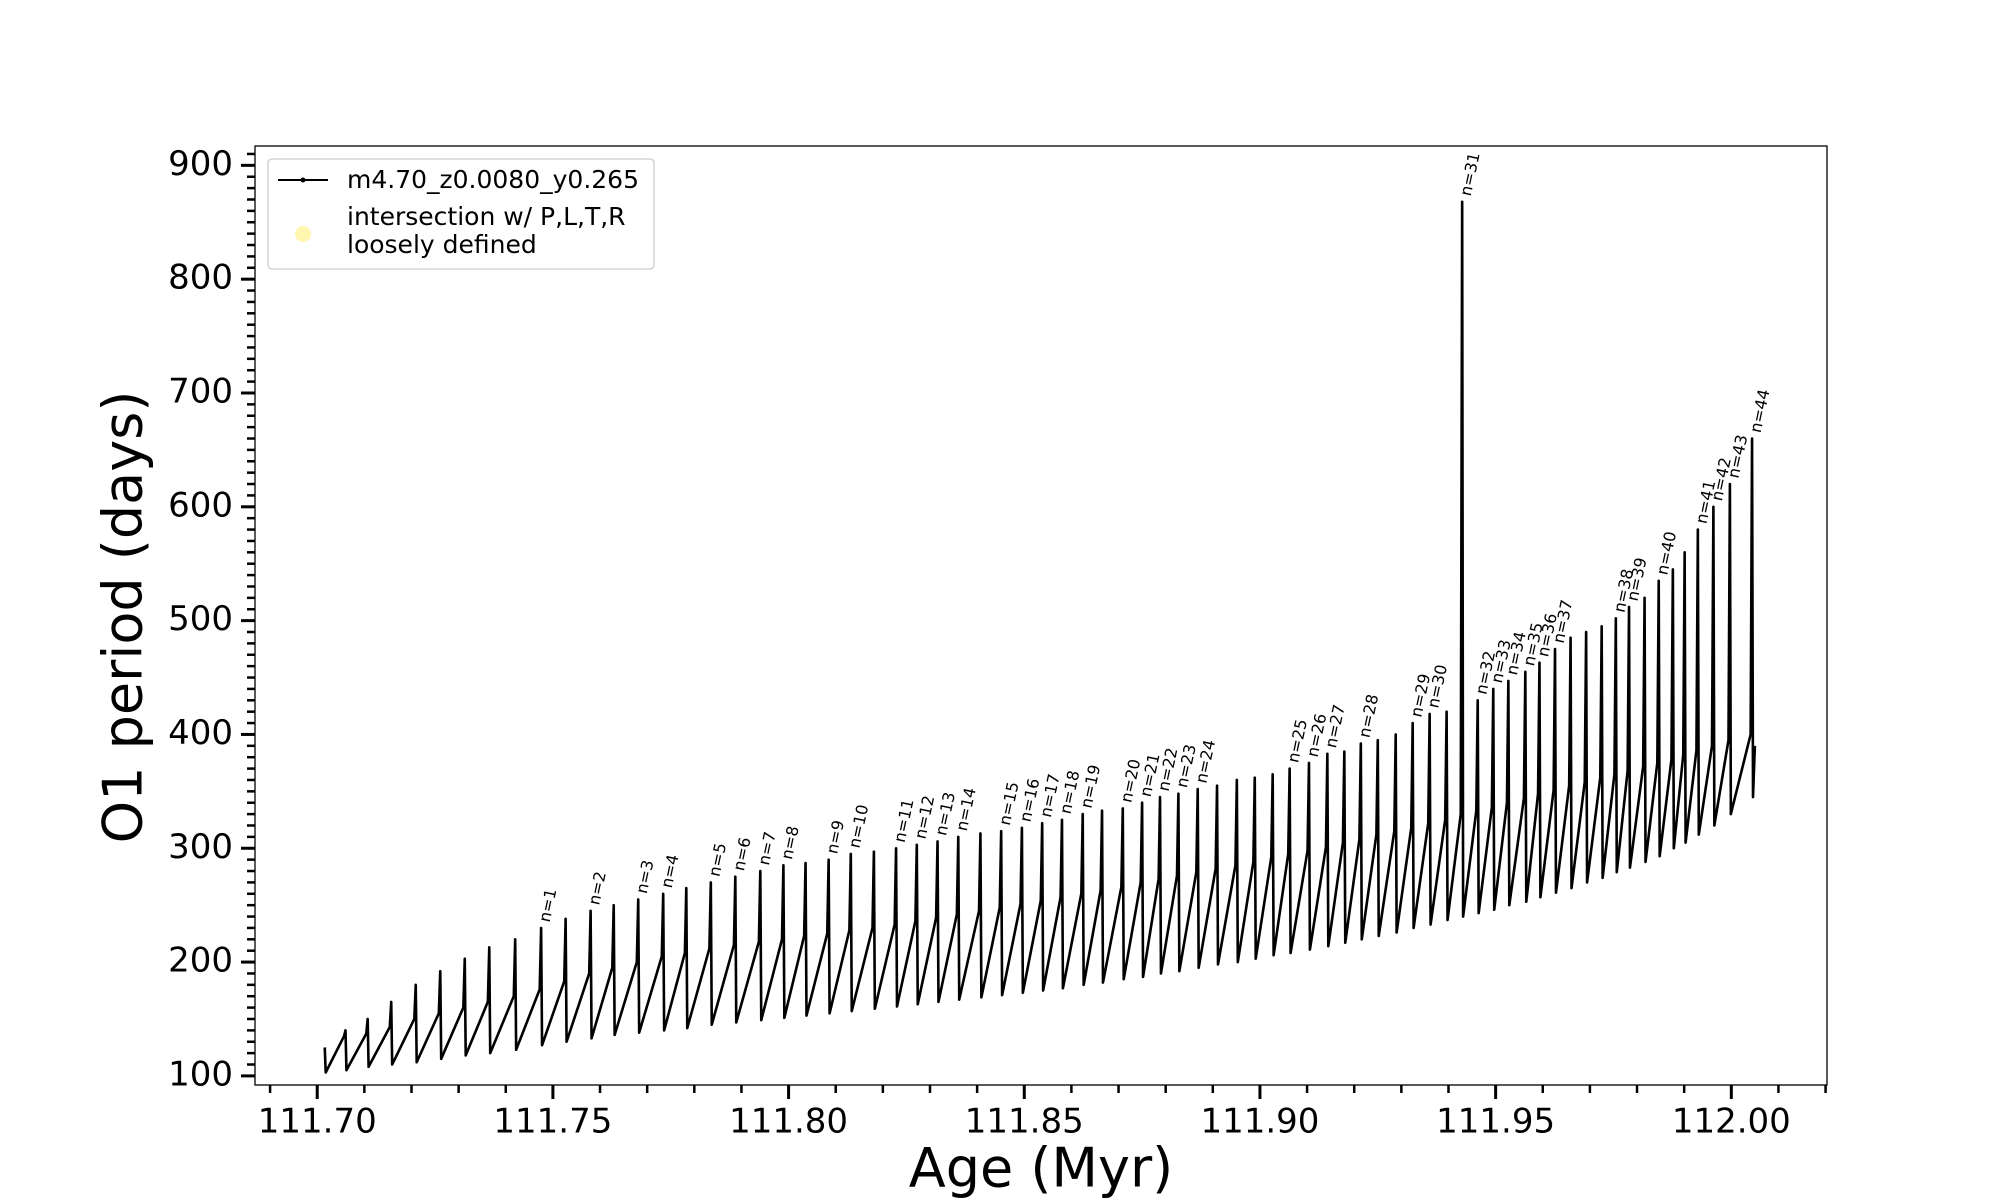 This screenshot has width=2000, height=1200. I want to click on y-axis-label: O1 period (days), so click(123, 617).